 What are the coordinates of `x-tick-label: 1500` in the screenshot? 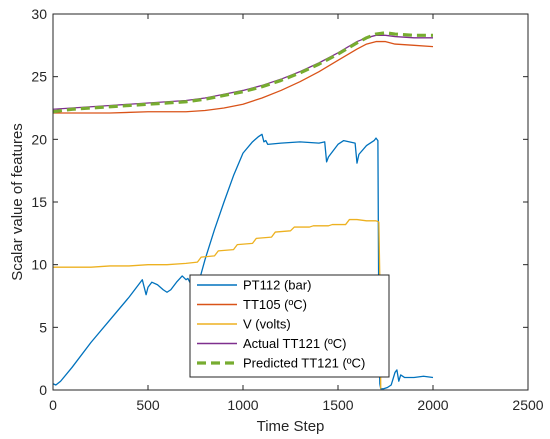 It's located at (337, 405).